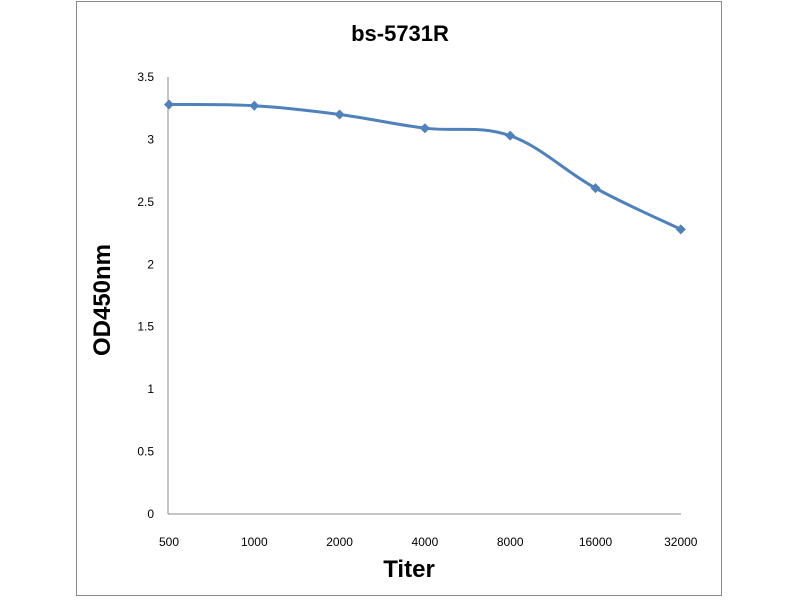  What do you see at coordinates (102, 300) in the screenshot?
I see `y-axis-label: OD450nm` at bounding box center [102, 300].